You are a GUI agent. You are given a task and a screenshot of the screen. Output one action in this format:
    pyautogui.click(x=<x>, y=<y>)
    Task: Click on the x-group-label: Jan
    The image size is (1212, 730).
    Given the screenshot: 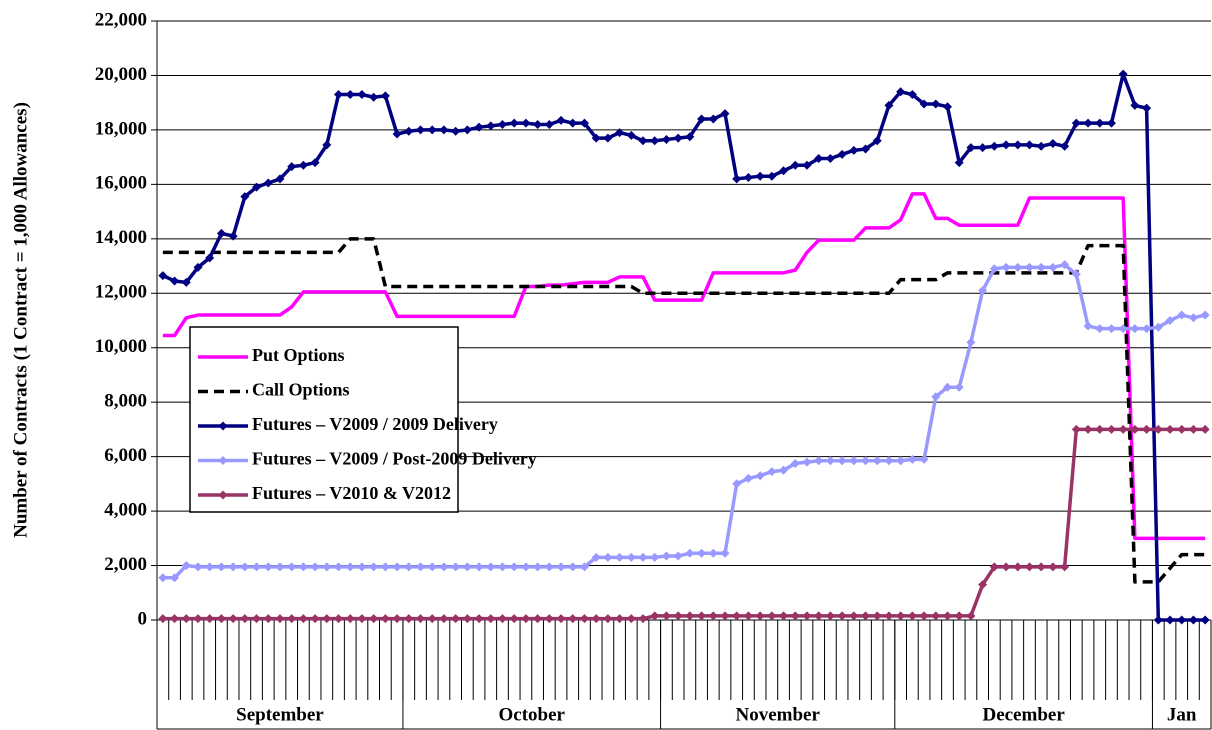 What is the action you would take?
    pyautogui.click(x=1182, y=714)
    